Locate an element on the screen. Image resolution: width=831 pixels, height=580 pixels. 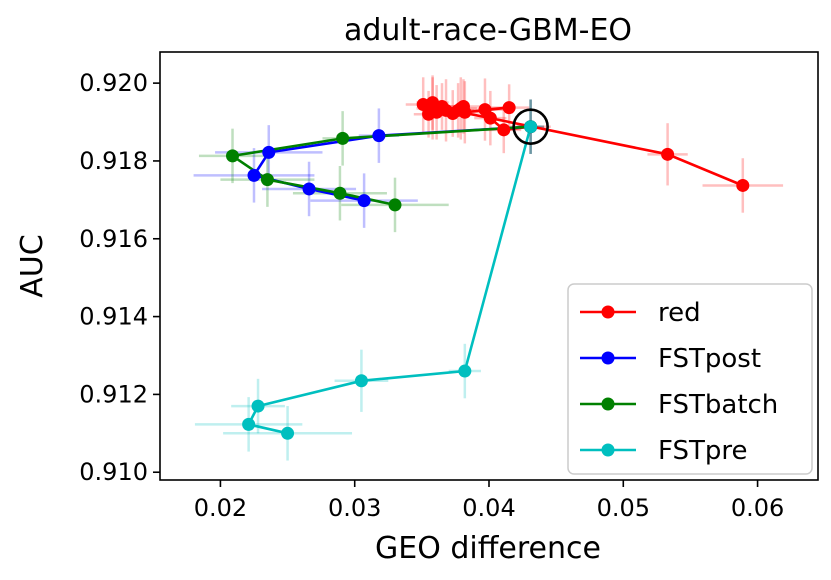
x-tick-label: 0.04 is located at coordinates (488, 508).